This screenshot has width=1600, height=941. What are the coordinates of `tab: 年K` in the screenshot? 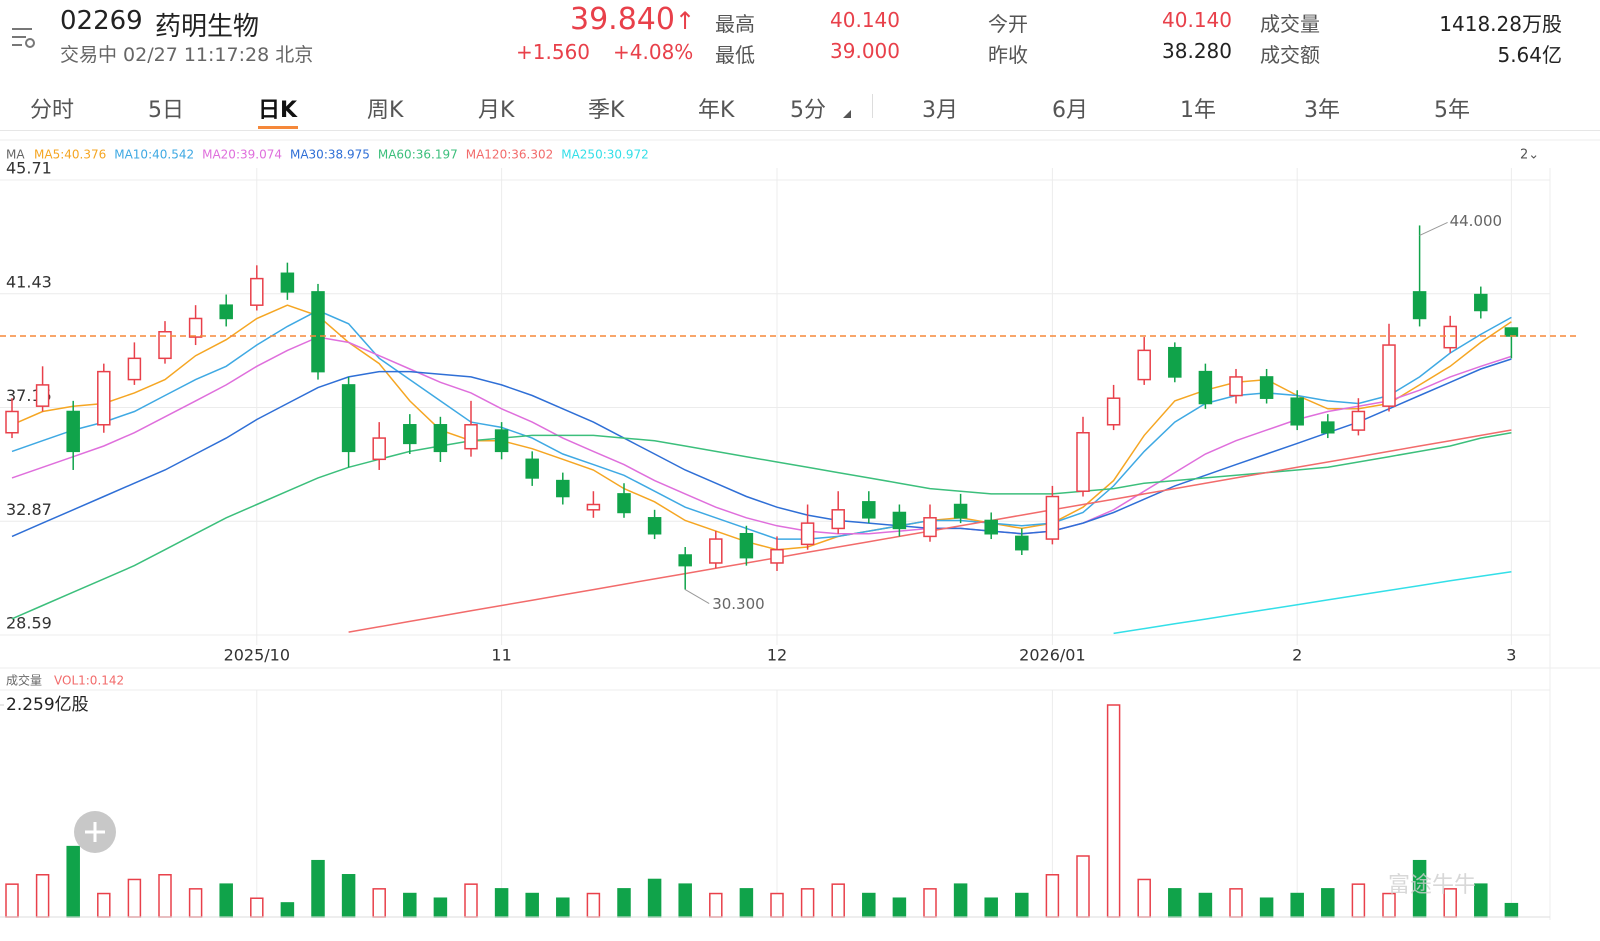 It's located at (716, 110).